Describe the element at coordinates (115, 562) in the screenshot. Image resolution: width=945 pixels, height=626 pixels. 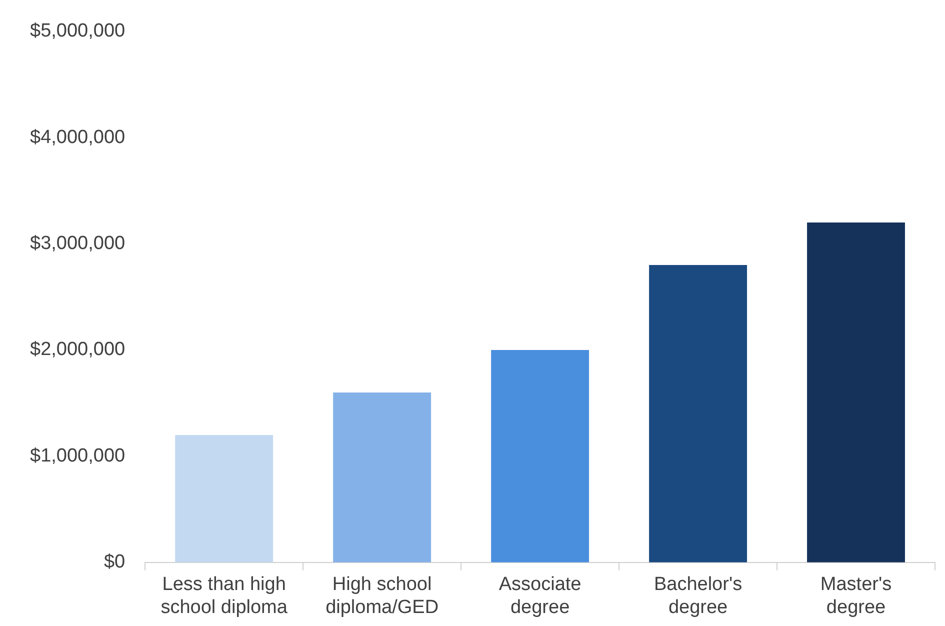
I see `y-tick-label: $0` at that location.